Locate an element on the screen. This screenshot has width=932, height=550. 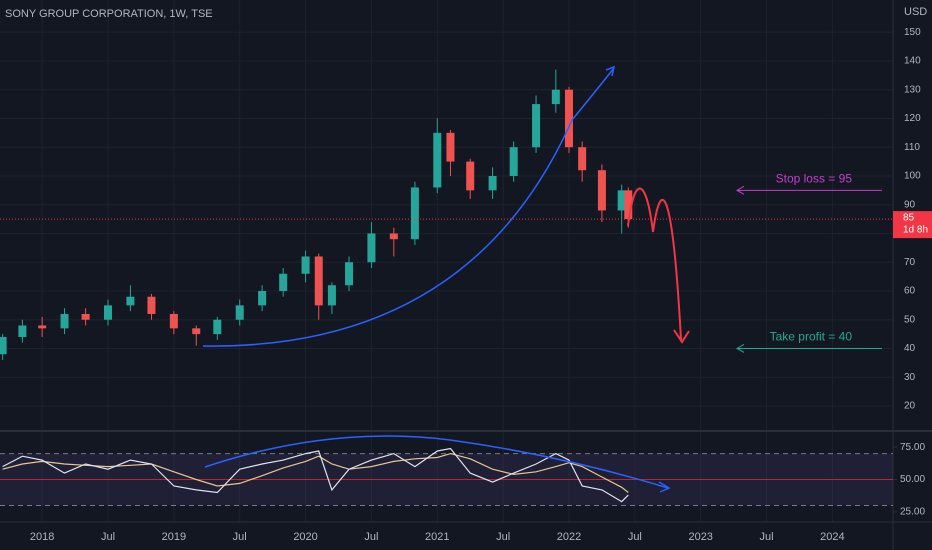
y-tick-label: 110 is located at coordinates (912, 147).